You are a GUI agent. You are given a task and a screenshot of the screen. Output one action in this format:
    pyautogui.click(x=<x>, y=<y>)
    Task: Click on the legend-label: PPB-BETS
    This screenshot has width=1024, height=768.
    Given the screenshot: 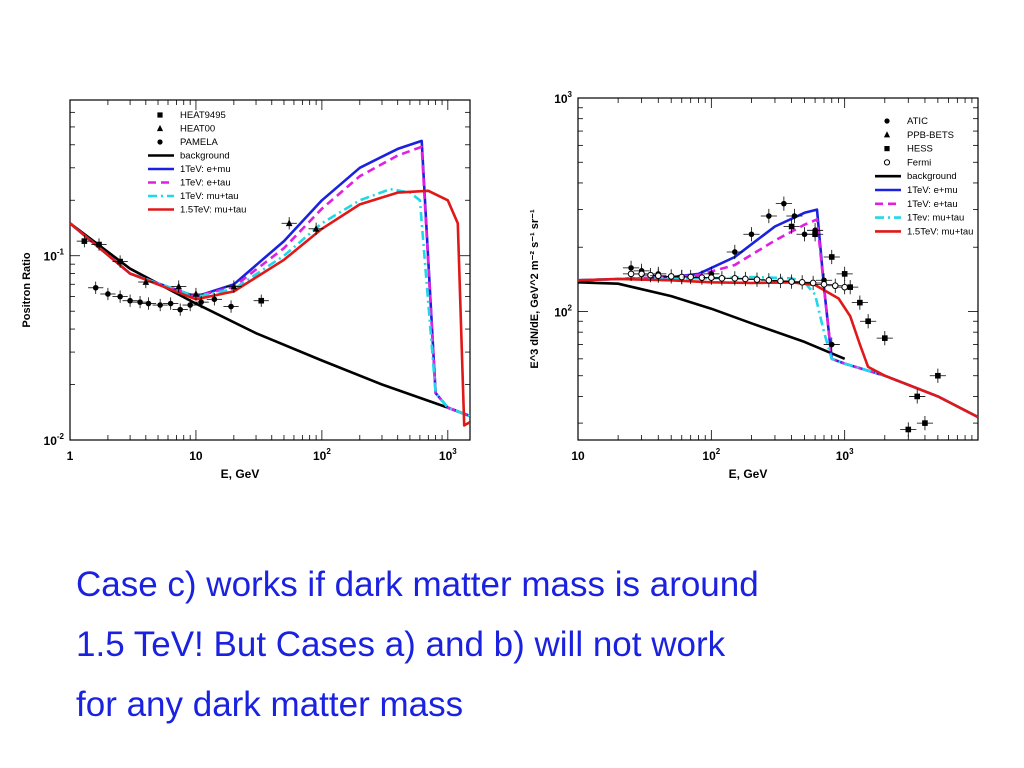 What is the action you would take?
    pyautogui.click(x=930, y=135)
    